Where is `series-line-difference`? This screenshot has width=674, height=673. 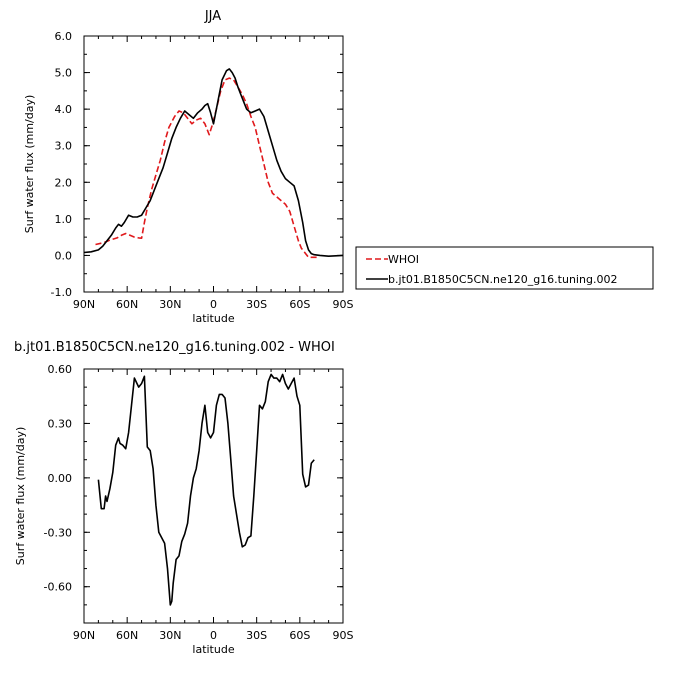 series-line-difference is located at coordinates (206, 489).